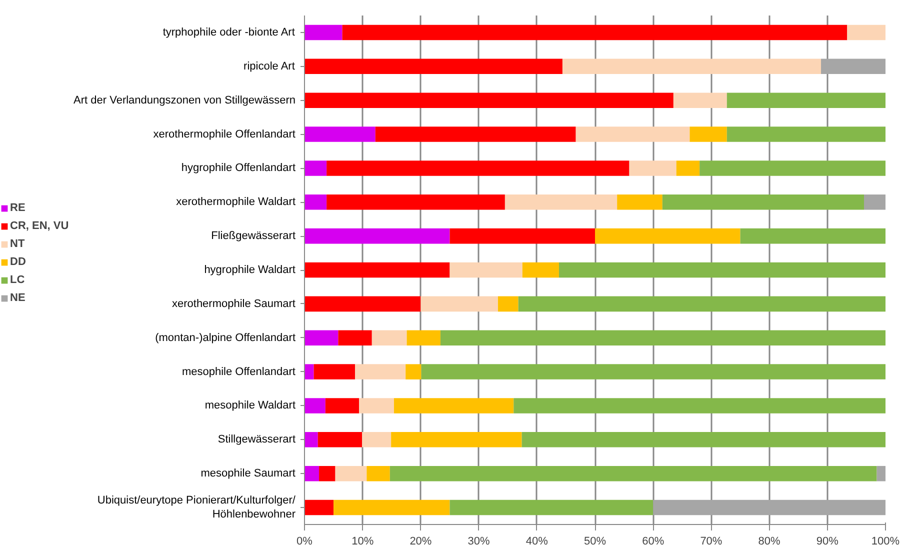 The height and width of the screenshot is (556, 911). What do you see at coordinates (196, 507) in the screenshot?
I see `y-tick-label: Ubiquist/eurytope Pionierart/Kulturfolger/ Höhlenbewohner` at bounding box center [196, 507].